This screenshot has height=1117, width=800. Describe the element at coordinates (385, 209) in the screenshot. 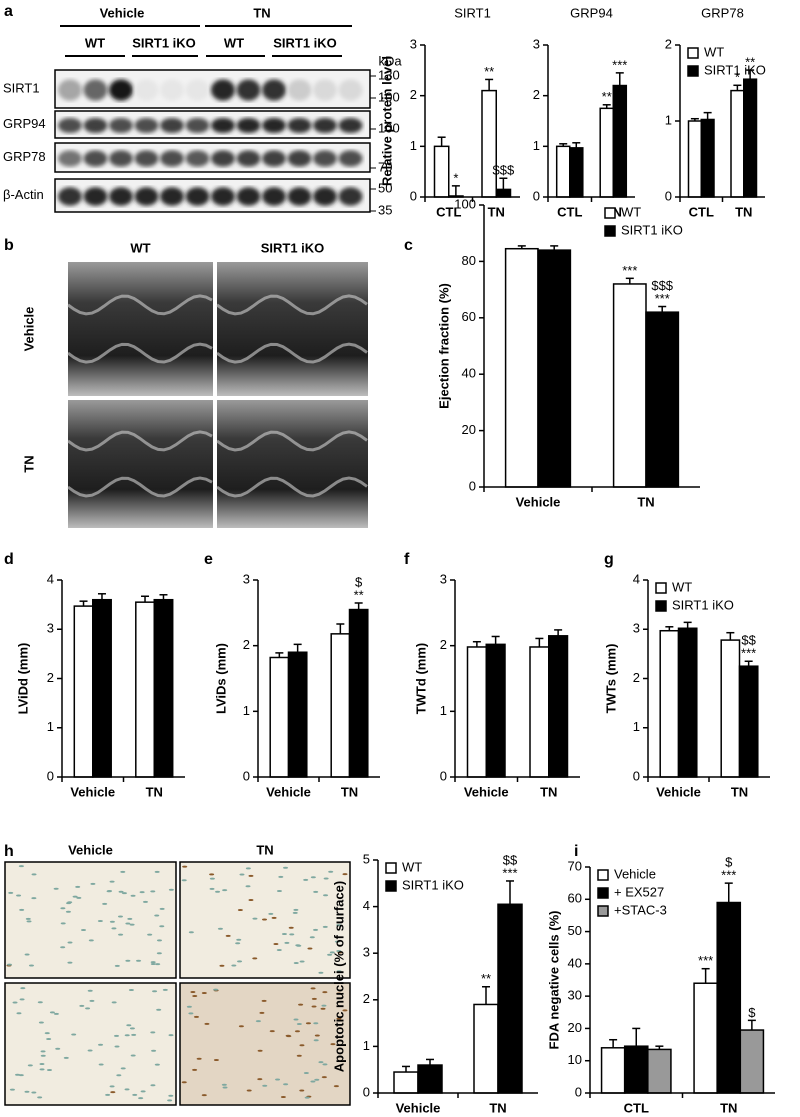

I see `marker-label: 35` at that location.